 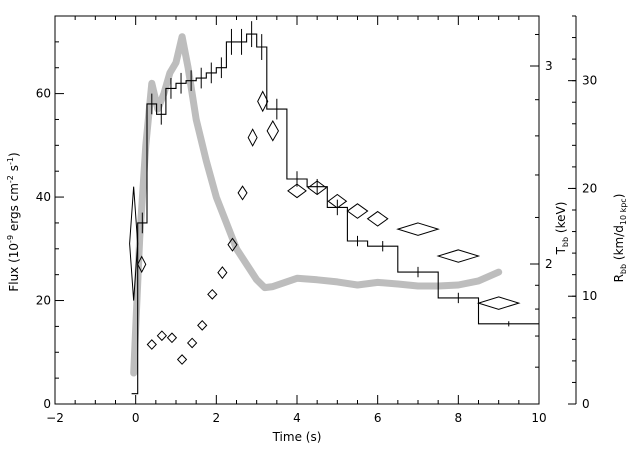 What do you see at coordinates (541, 210) in the screenshot?
I see `tbb-axis: 23` at bounding box center [541, 210].